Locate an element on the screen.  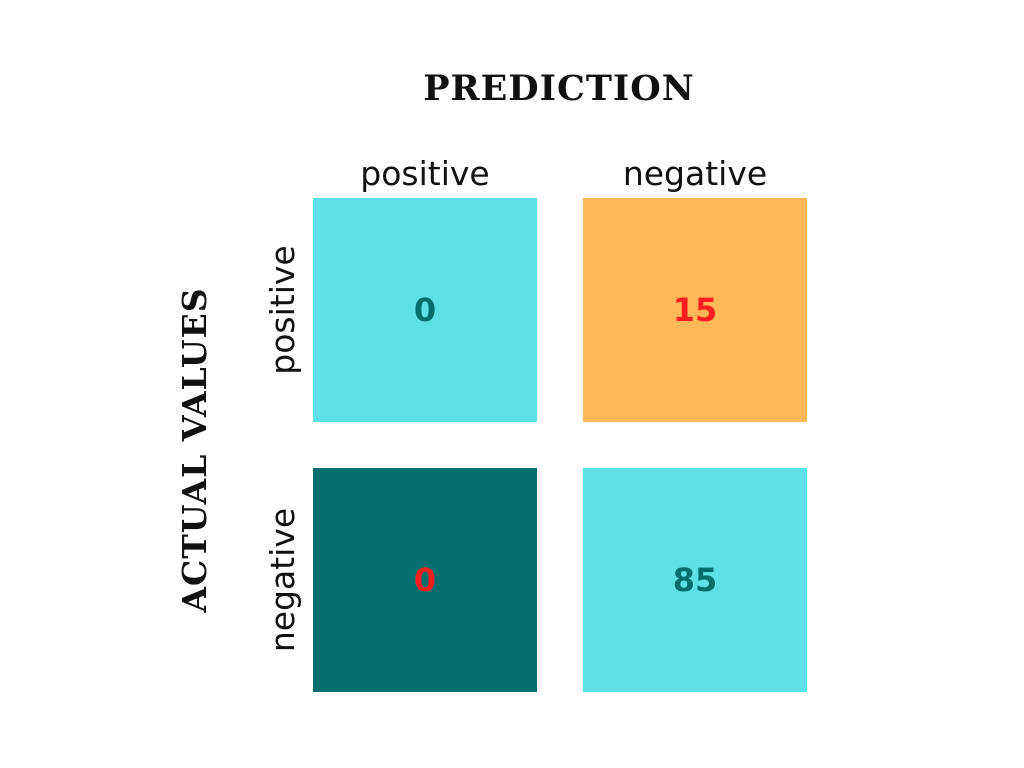
matrix-value-positive-positive: 0 is located at coordinates (425, 310).